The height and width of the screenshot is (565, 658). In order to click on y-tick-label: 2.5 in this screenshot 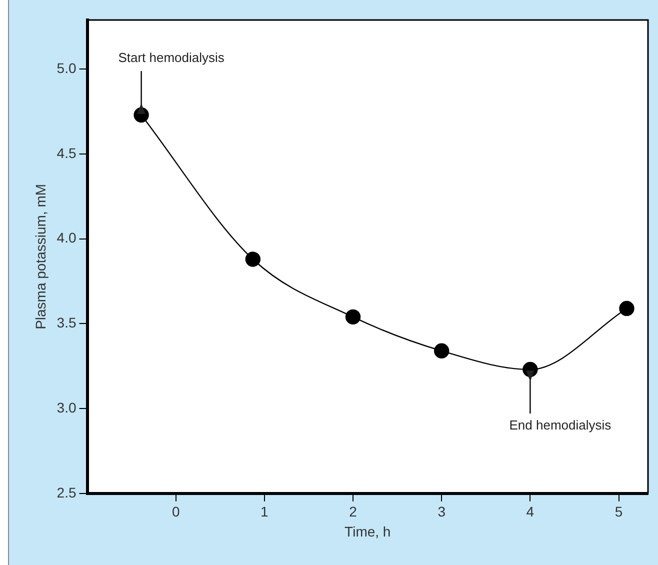, I will do `click(66, 492)`.